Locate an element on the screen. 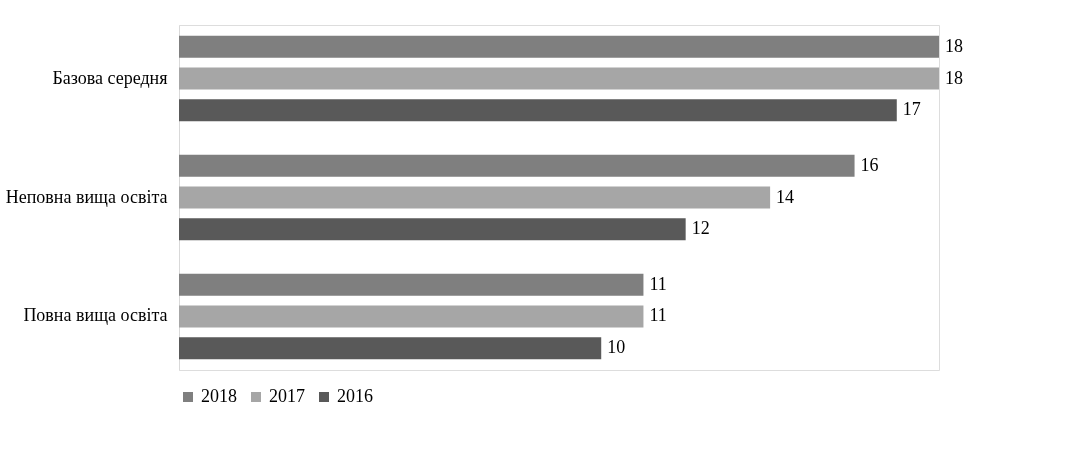 Image resolution: width=1075 pixels, height=462 pixels. legend-label: 2018 is located at coordinates (219, 396).